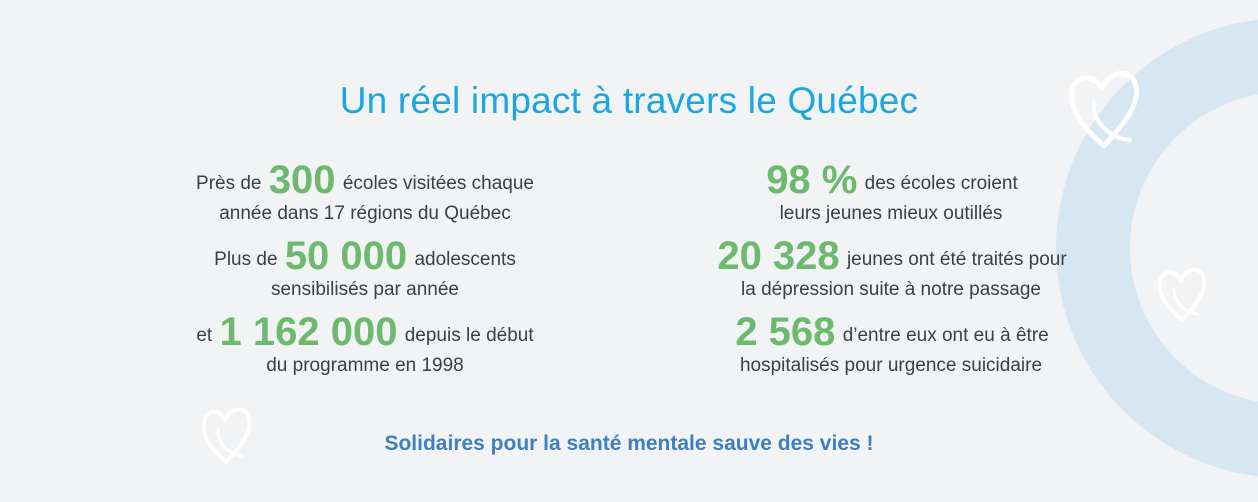 The width and height of the screenshot is (1258, 502). What do you see at coordinates (204, 335) in the screenshot?
I see `stat-prefix: et` at bounding box center [204, 335].